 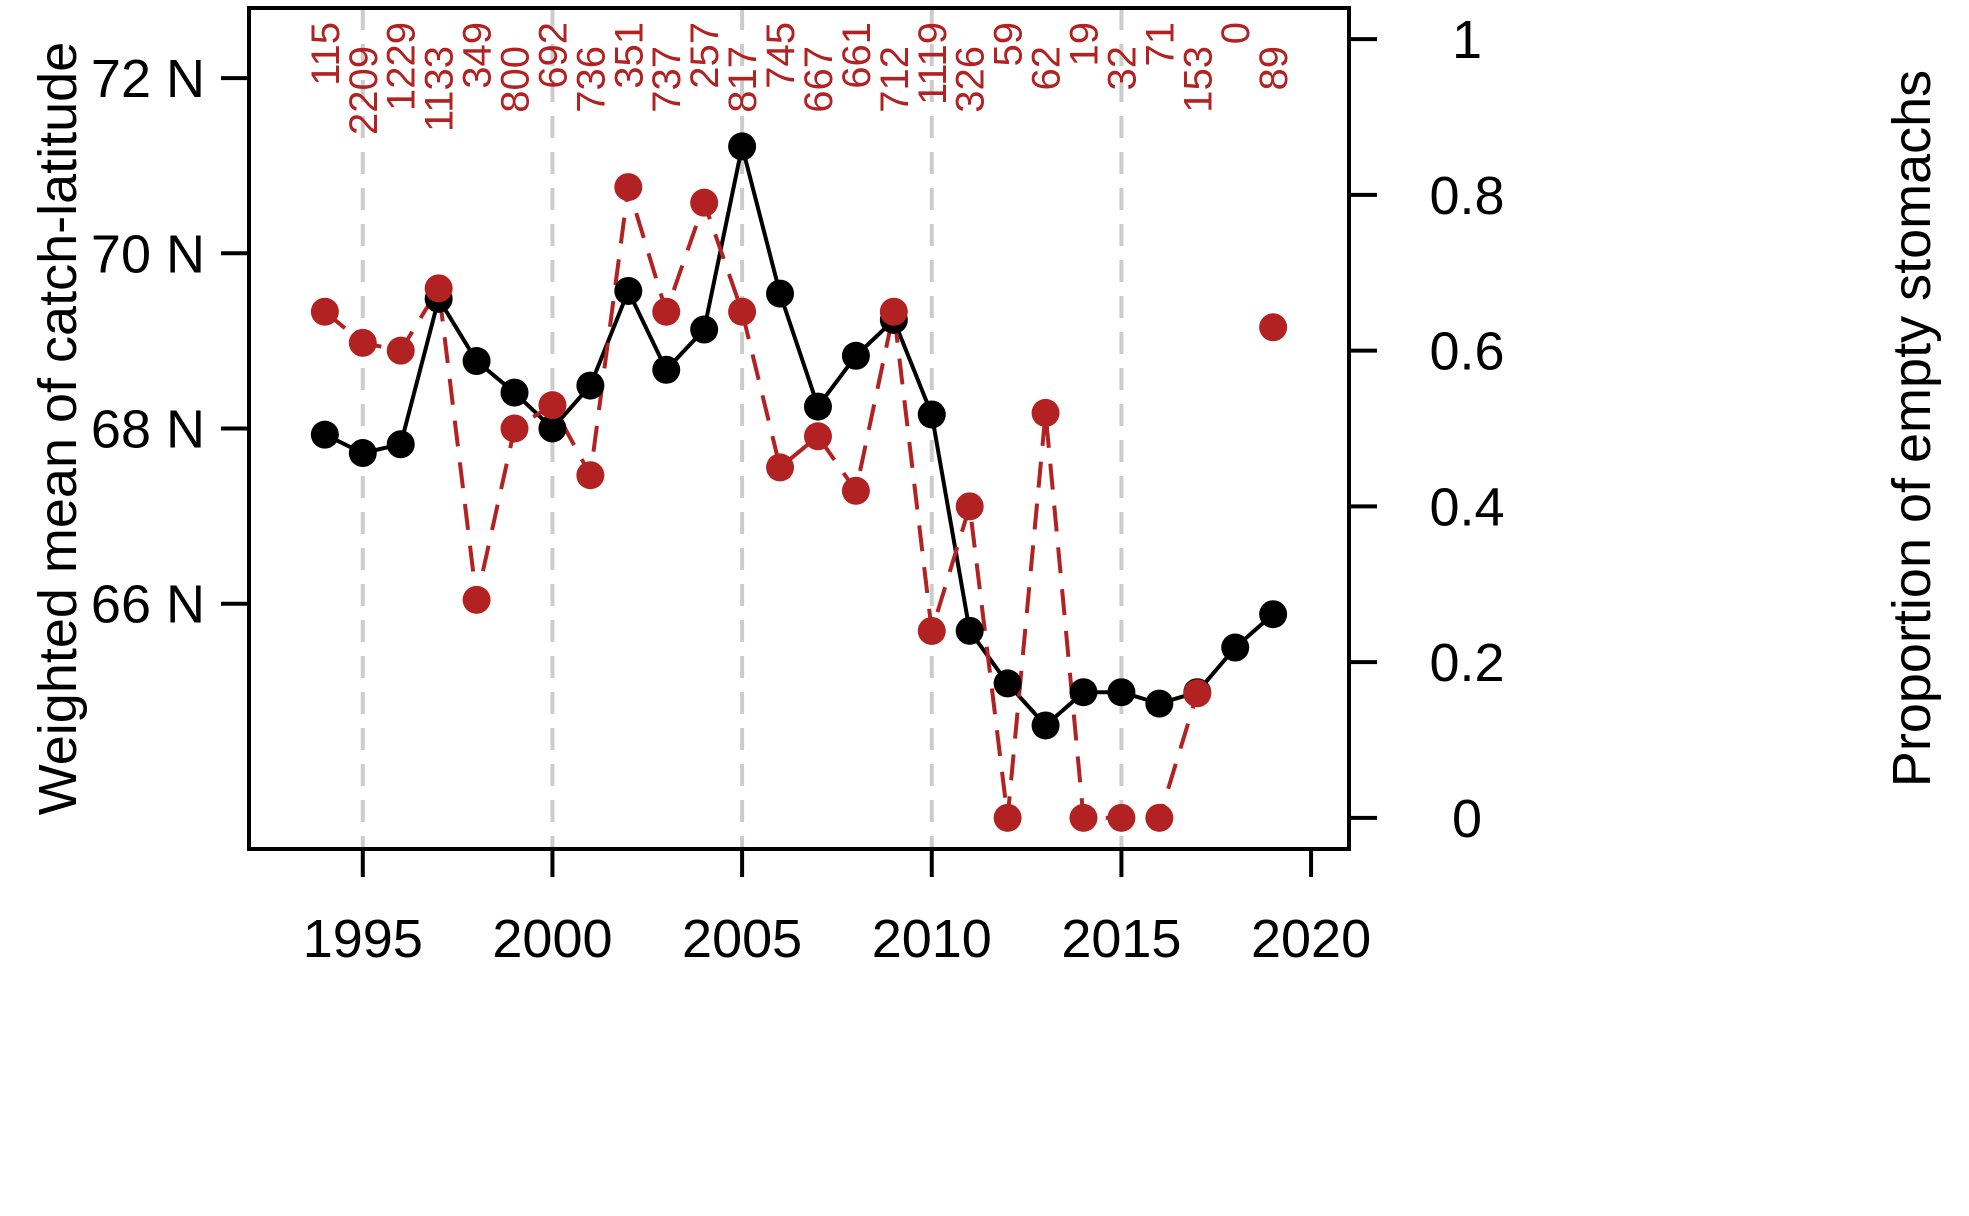 What do you see at coordinates (478, 55) in the screenshot?
I see `sample-size-label: 349` at bounding box center [478, 55].